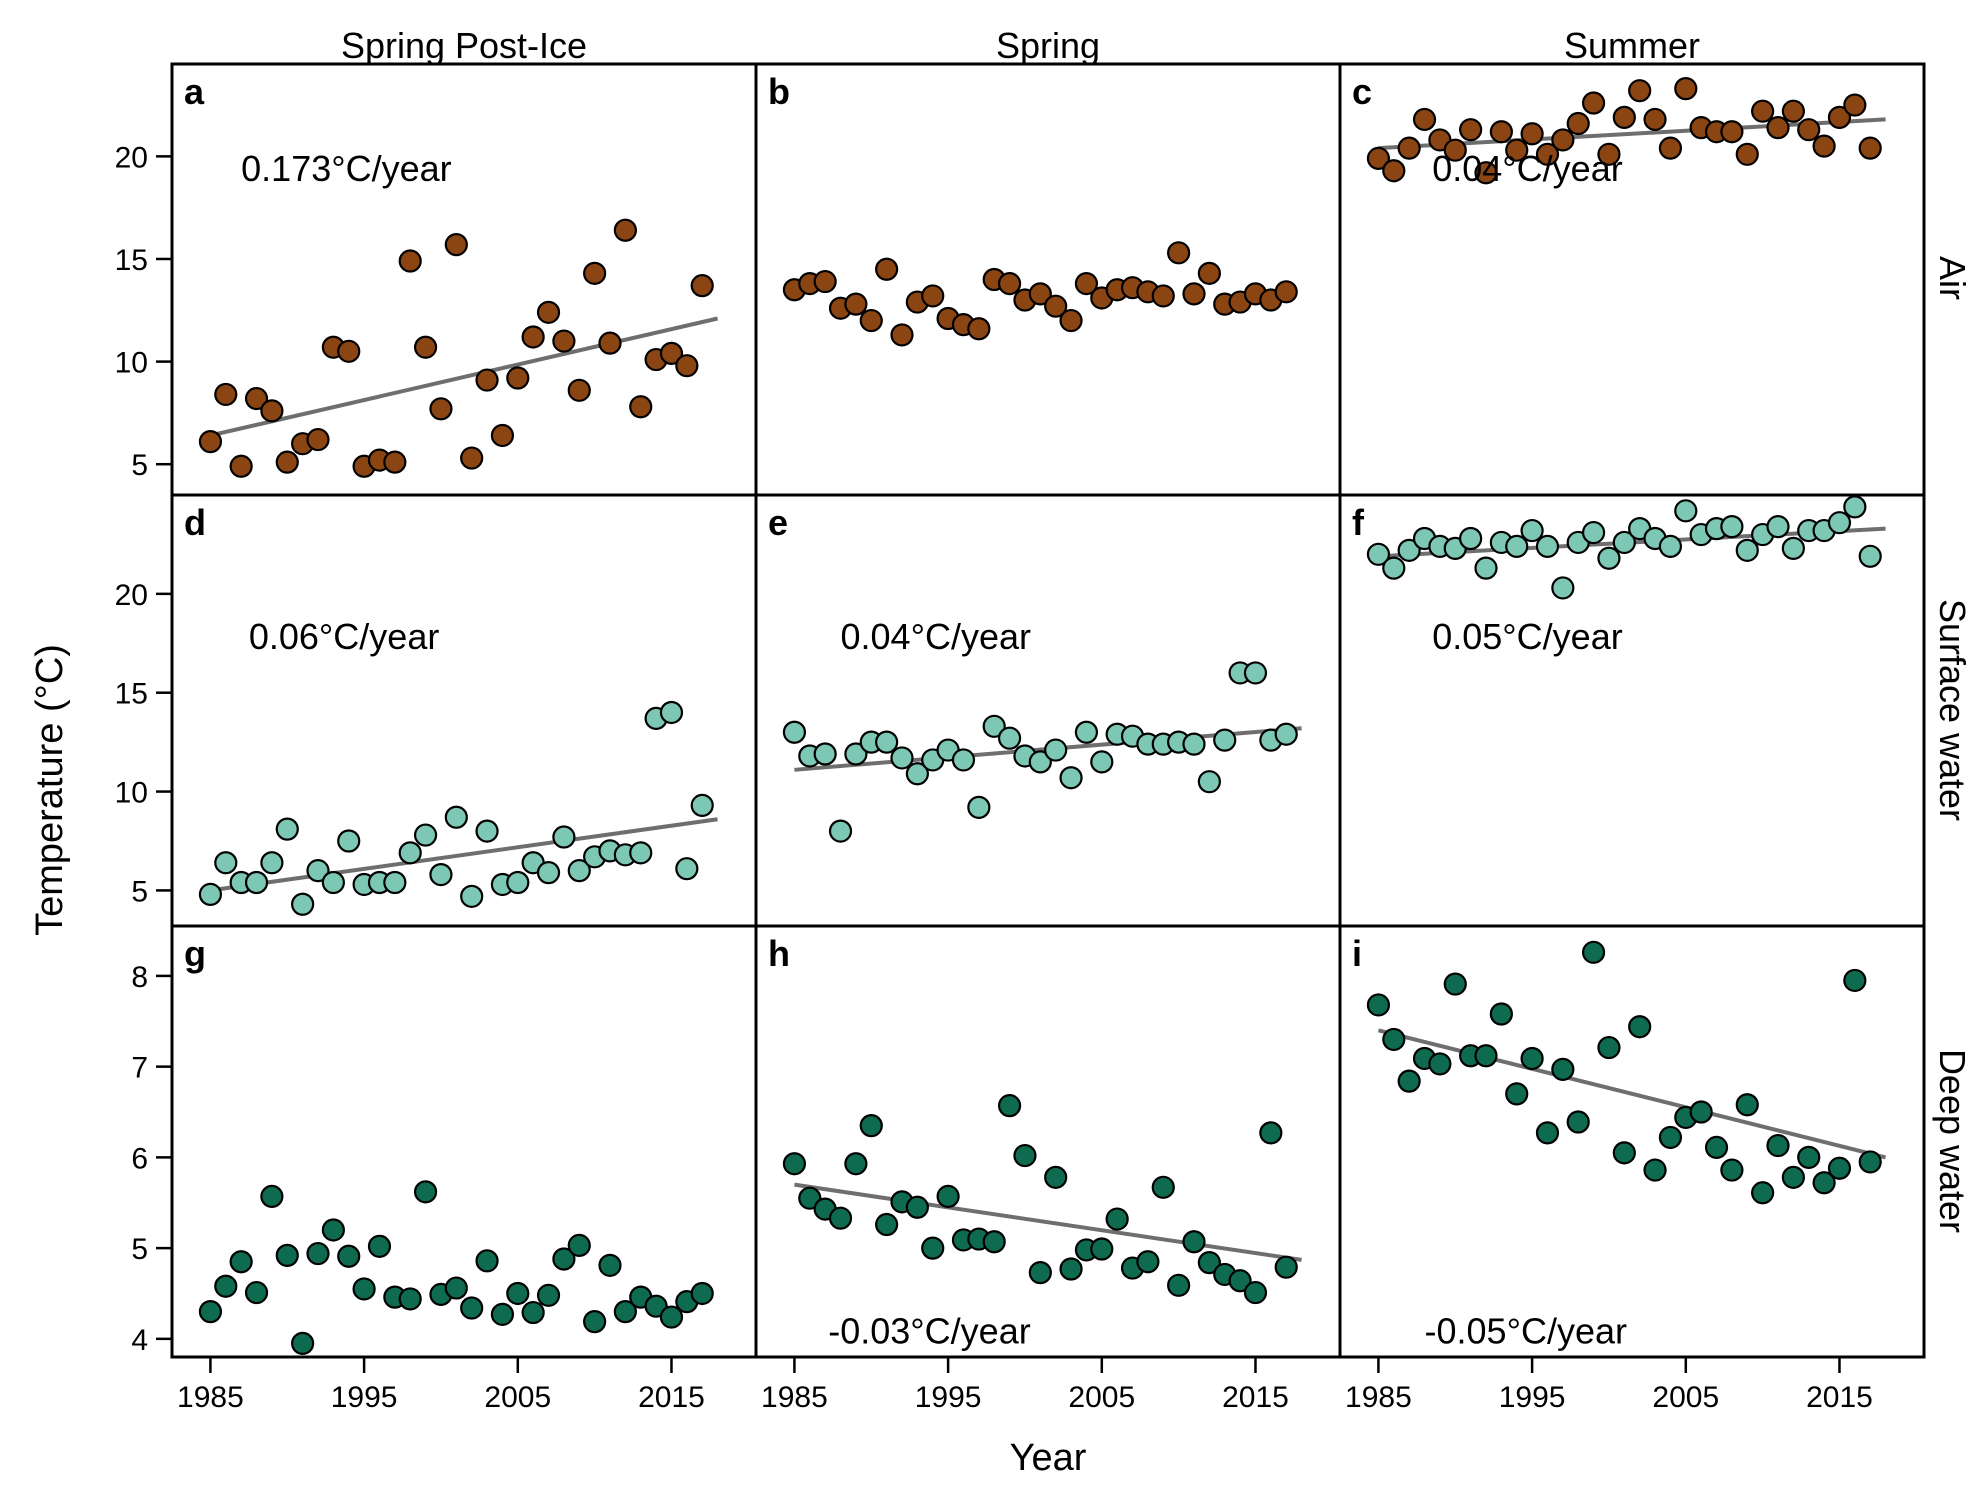 The height and width of the screenshot is (1500, 1980). Describe the element at coordinates (1952, 710) in the screenshot. I see `row-title-surface-water: Surface water` at that location.